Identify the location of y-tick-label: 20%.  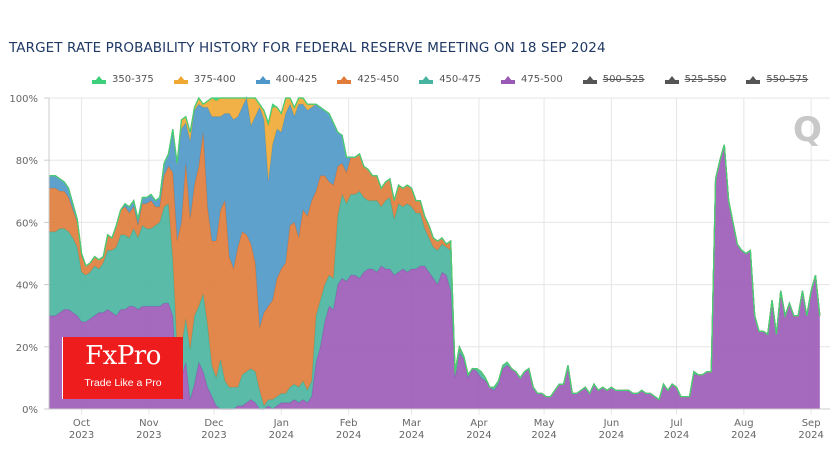
(27, 348).